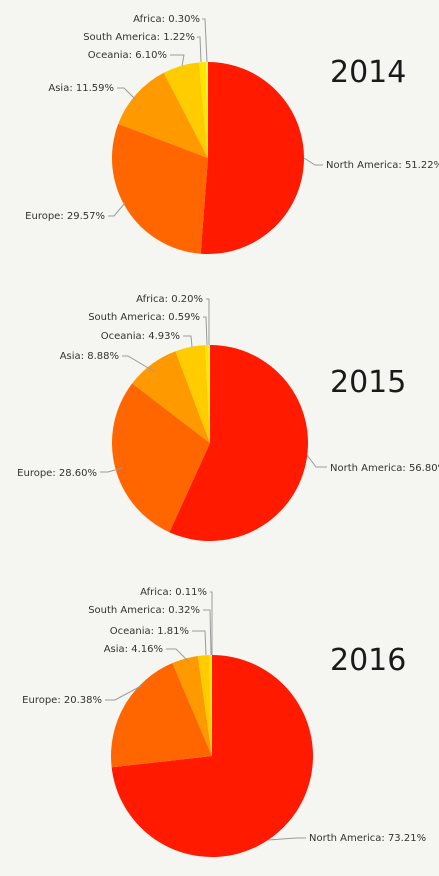  I want to click on slice-label-south-america: South America: 1.22%, so click(139, 37).